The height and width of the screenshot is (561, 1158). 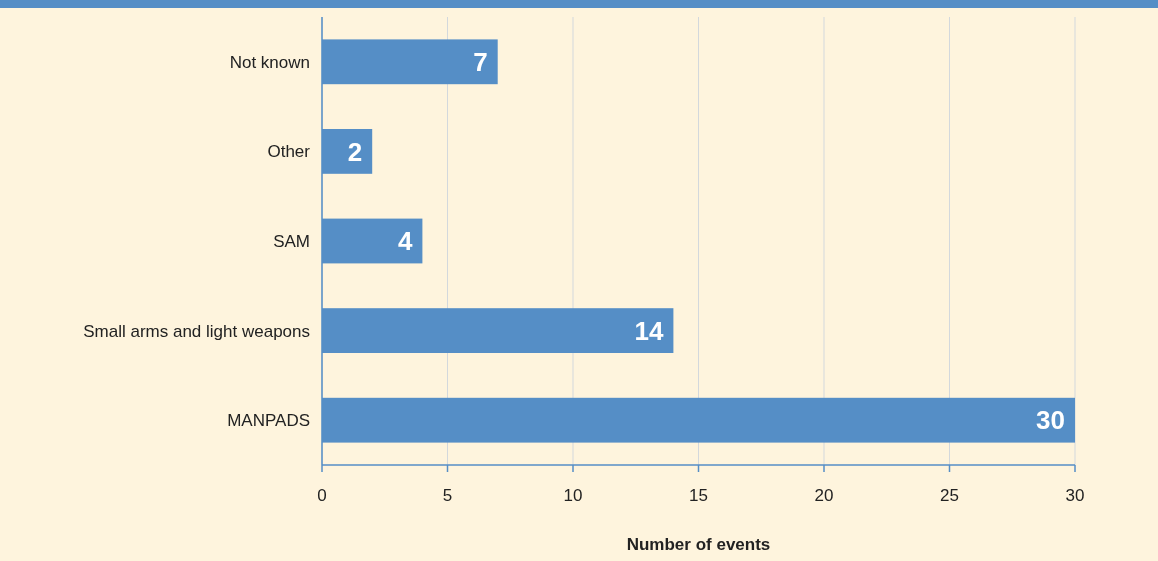 What do you see at coordinates (405, 241) in the screenshot?
I see `data-label: 4` at bounding box center [405, 241].